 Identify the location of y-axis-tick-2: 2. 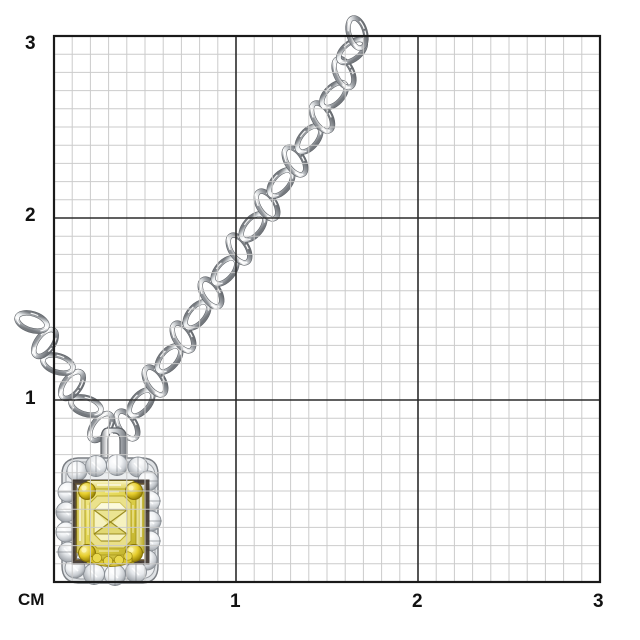
(30, 215).